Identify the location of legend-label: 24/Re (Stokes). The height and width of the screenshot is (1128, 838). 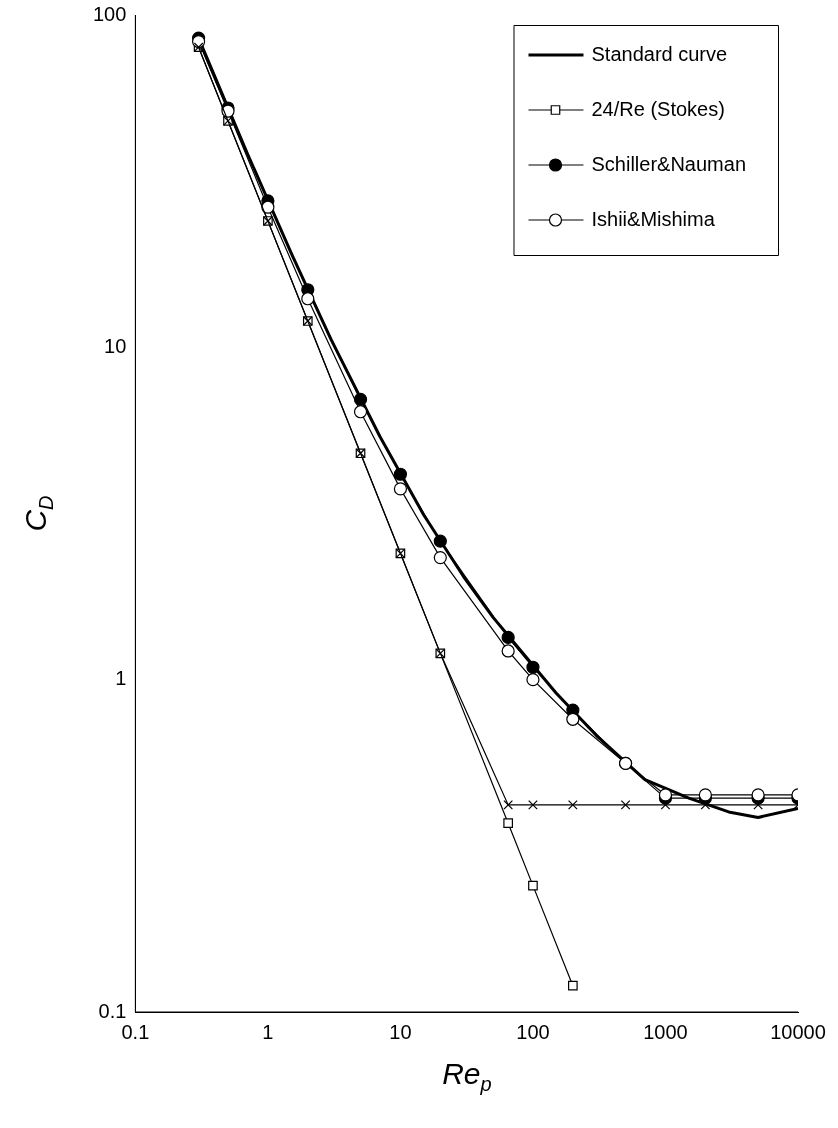
(658, 108).